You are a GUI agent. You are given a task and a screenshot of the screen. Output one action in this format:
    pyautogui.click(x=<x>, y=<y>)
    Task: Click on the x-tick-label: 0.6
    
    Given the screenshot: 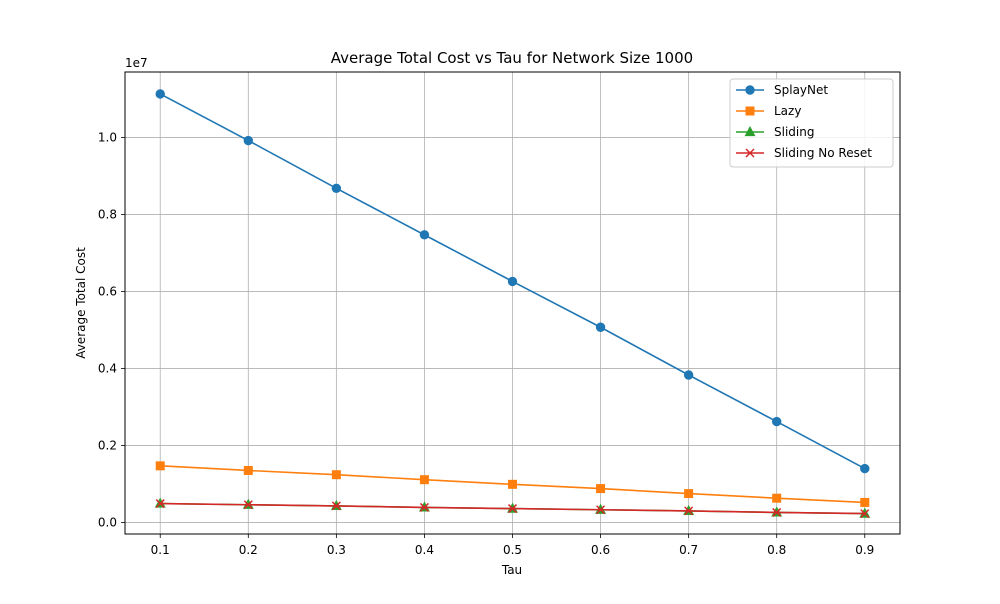 What is the action you would take?
    pyautogui.click(x=600, y=550)
    